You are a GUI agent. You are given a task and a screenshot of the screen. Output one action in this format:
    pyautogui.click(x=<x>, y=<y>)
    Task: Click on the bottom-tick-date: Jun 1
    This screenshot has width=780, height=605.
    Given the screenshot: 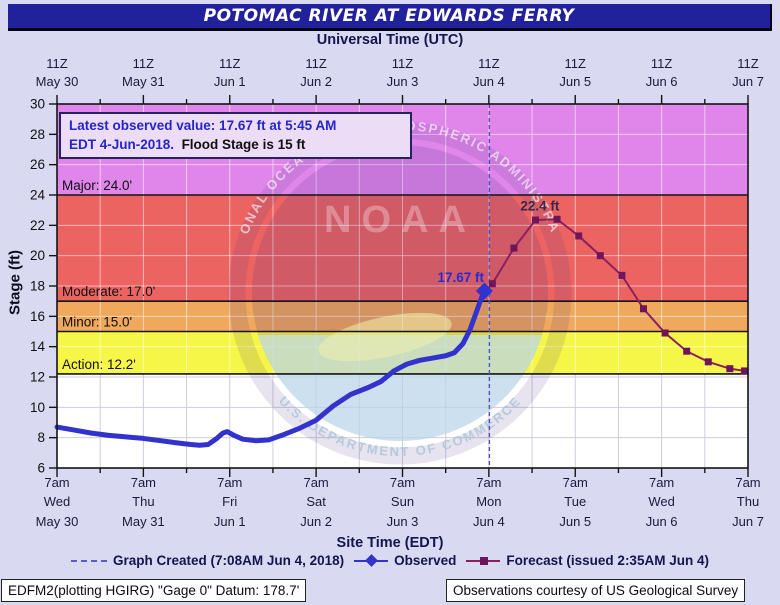 What is the action you would take?
    pyautogui.click(x=230, y=521)
    